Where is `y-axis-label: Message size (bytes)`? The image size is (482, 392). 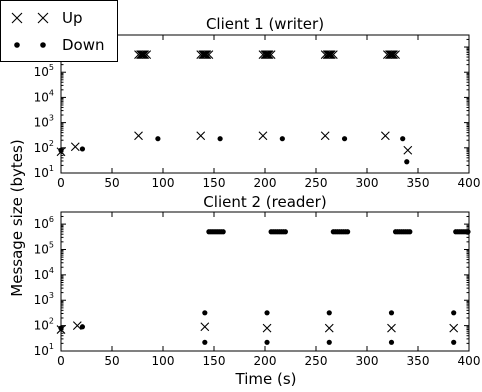
y-axis-label: Message size (bytes) is located at coordinates (17, 217).